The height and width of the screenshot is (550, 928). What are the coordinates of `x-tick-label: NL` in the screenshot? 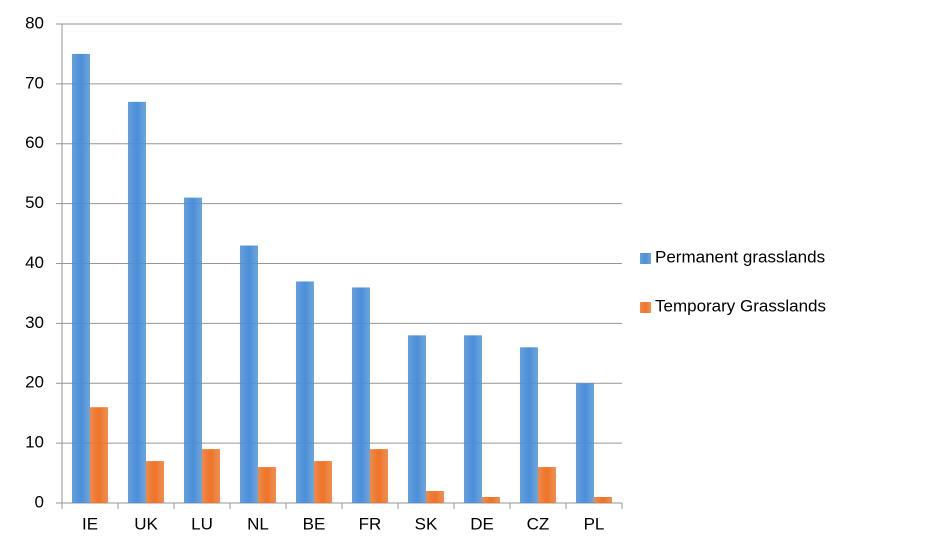 It's located at (258, 523).